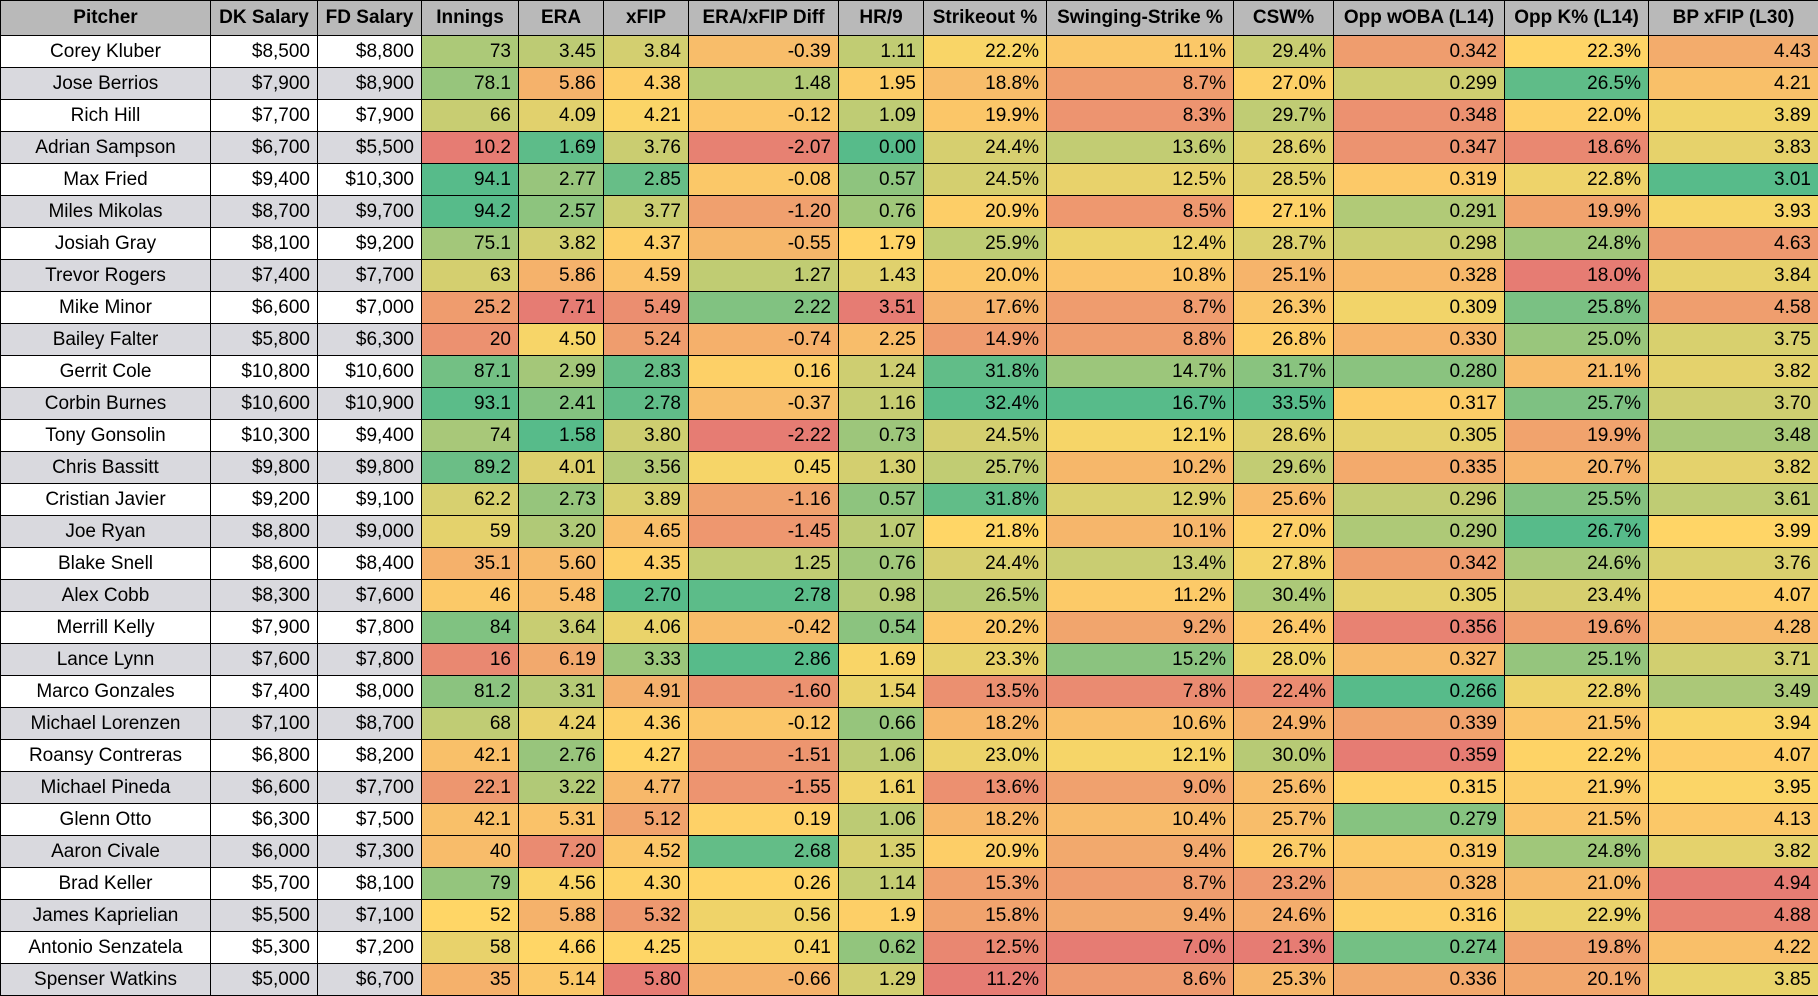 The image size is (1818, 996). Describe the element at coordinates (470, 436) in the screenshot. I see `cell-innings: 74` at that location.